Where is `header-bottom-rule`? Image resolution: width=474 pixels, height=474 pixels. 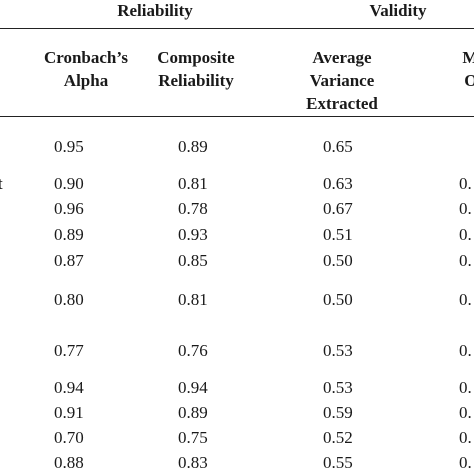
header-bottom-rule is located at coordinates (237, 116).